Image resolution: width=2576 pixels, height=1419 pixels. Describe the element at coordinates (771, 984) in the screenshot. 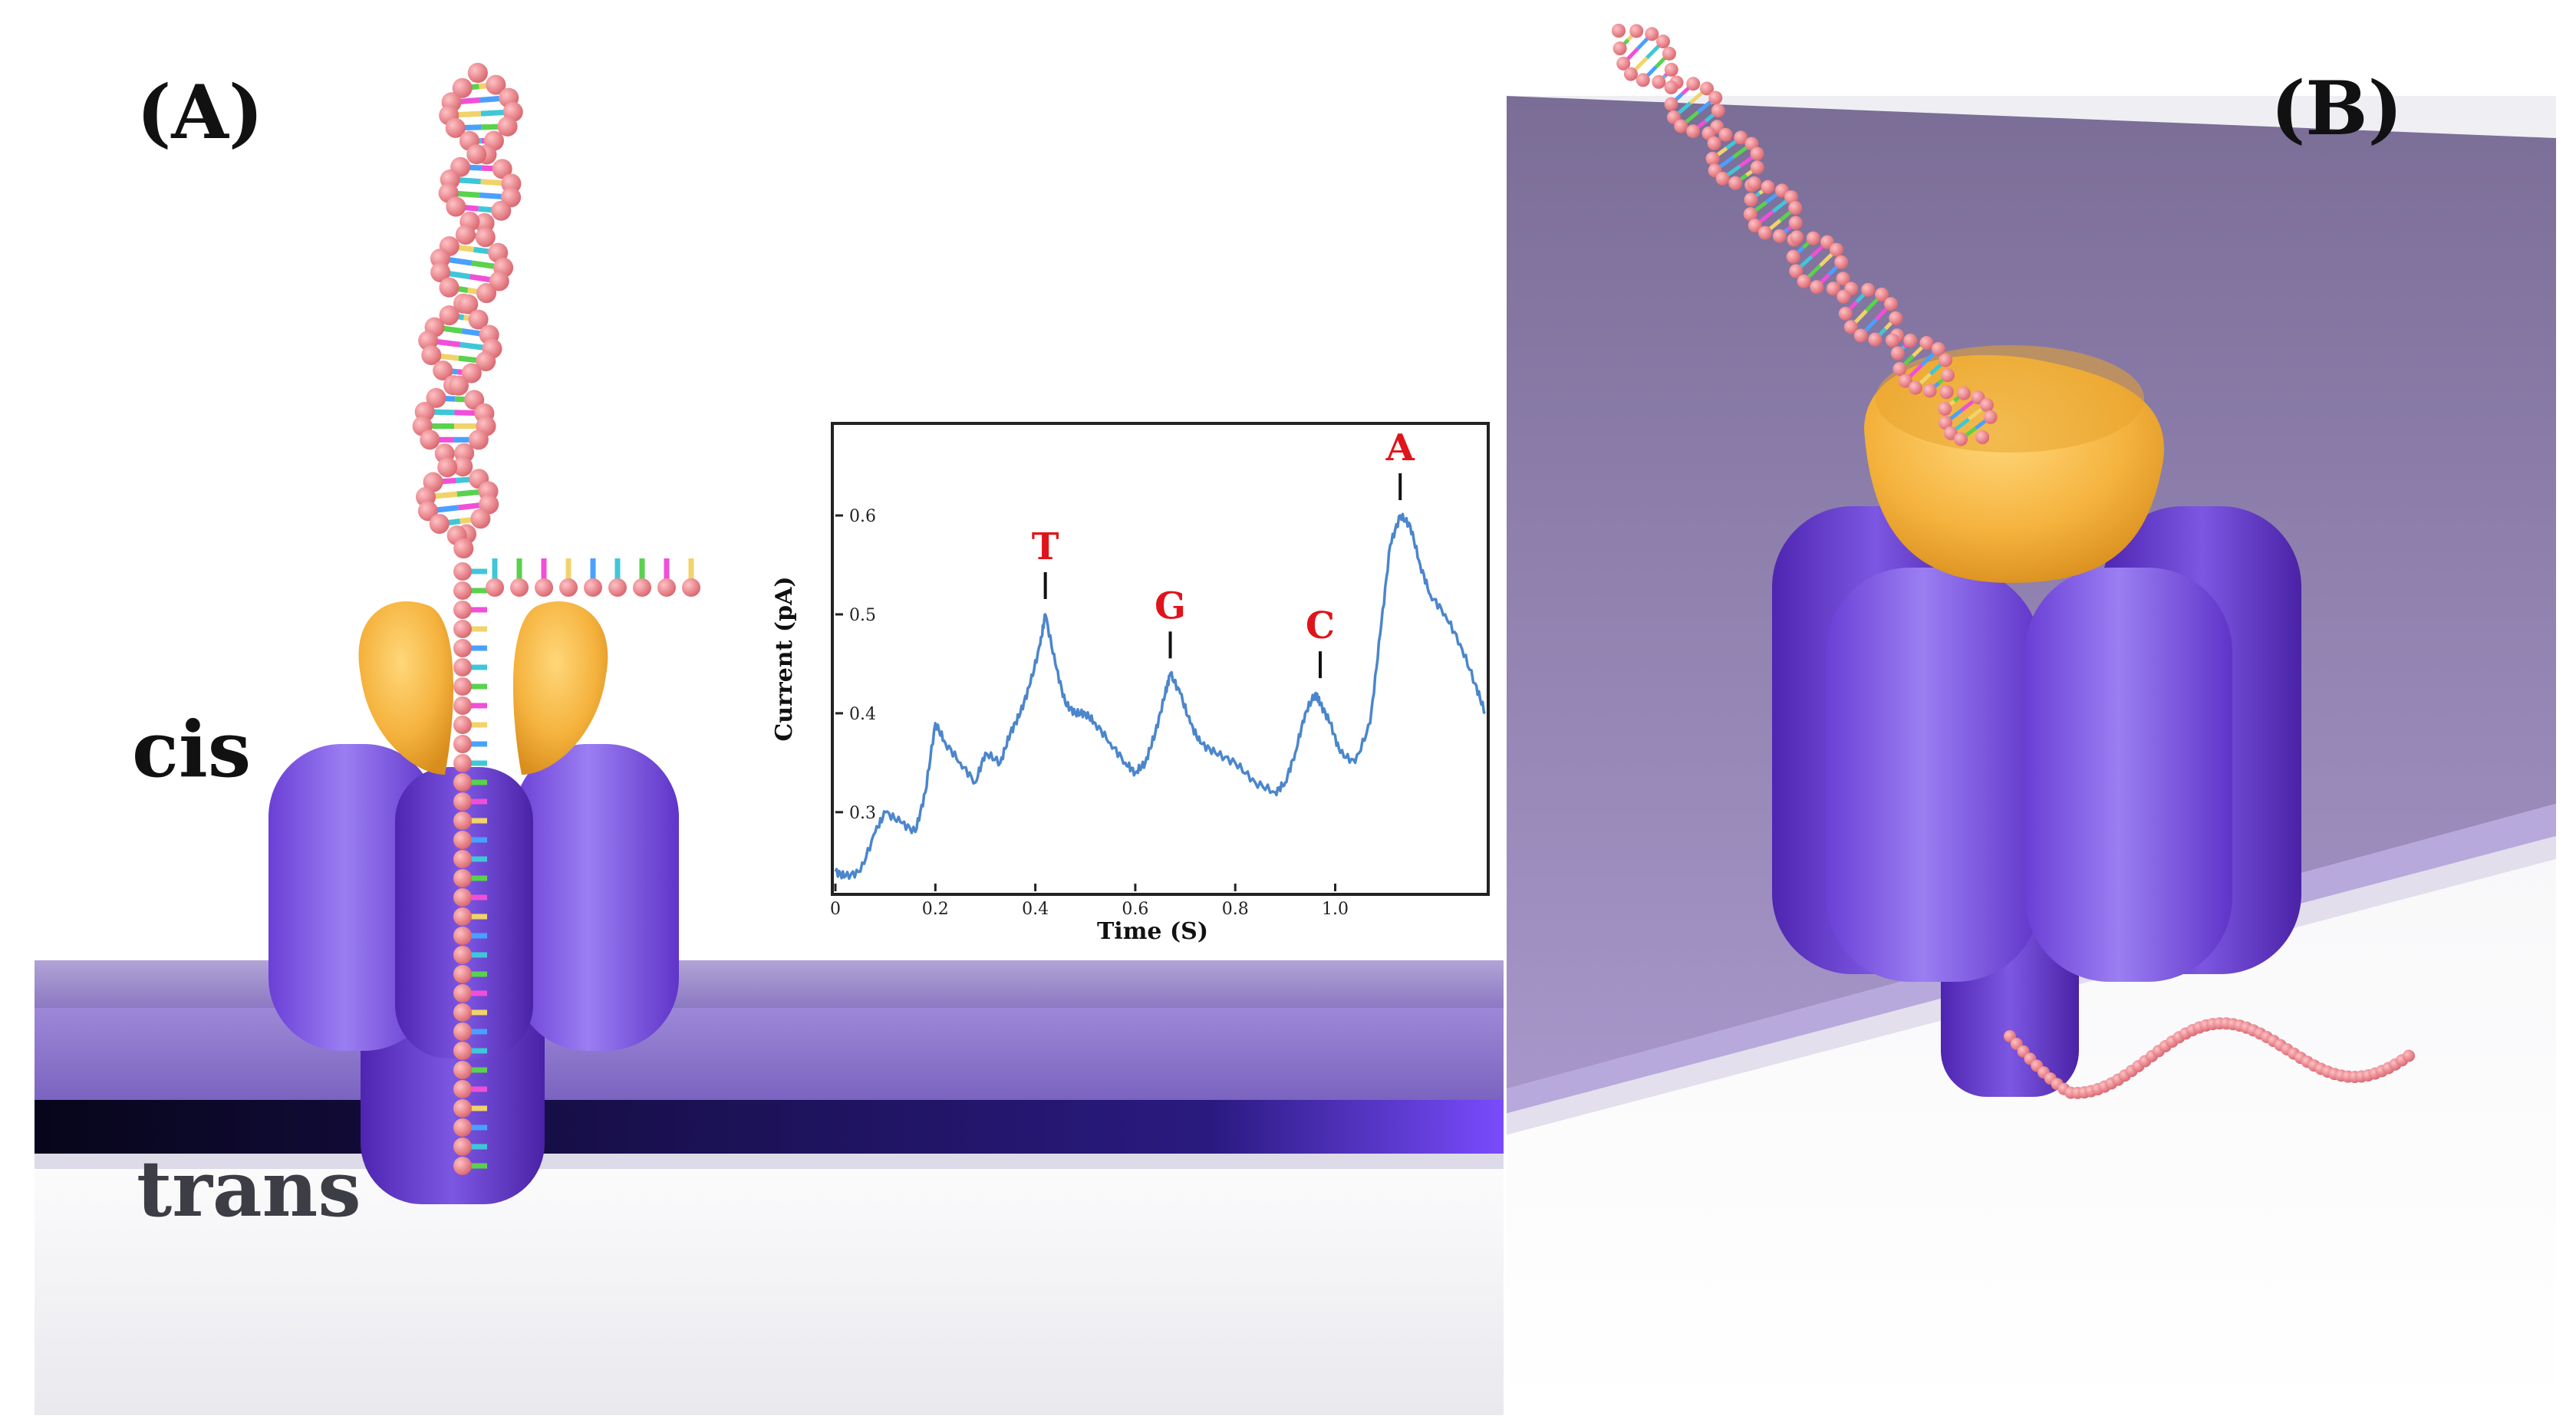

I see `membrane-top-a` at that location.